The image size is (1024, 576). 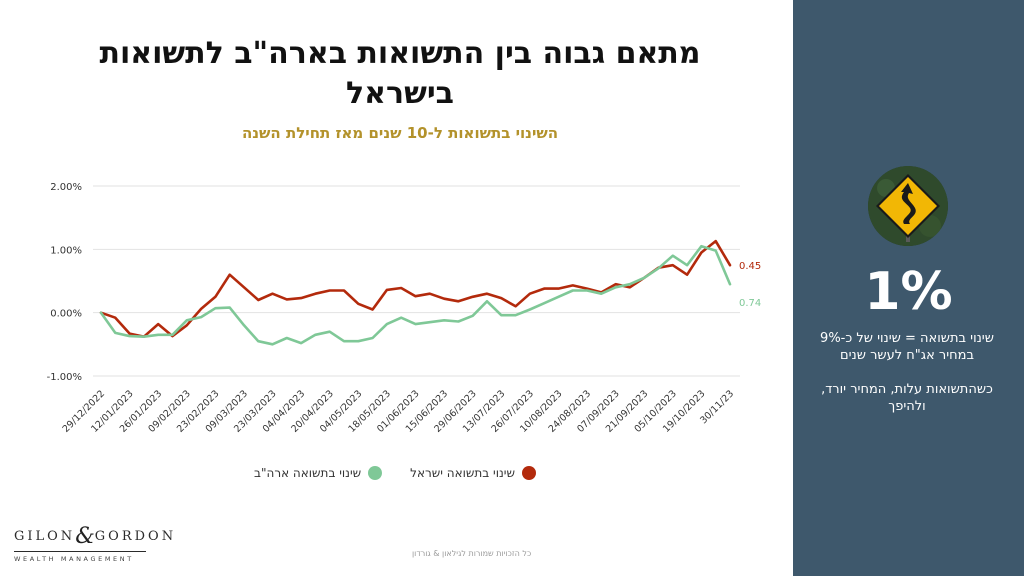 I want to click on chart-legend: שינוי בתשואה ישראל שינוי בתשואה ארה"ב, so click(x=395, y=473).